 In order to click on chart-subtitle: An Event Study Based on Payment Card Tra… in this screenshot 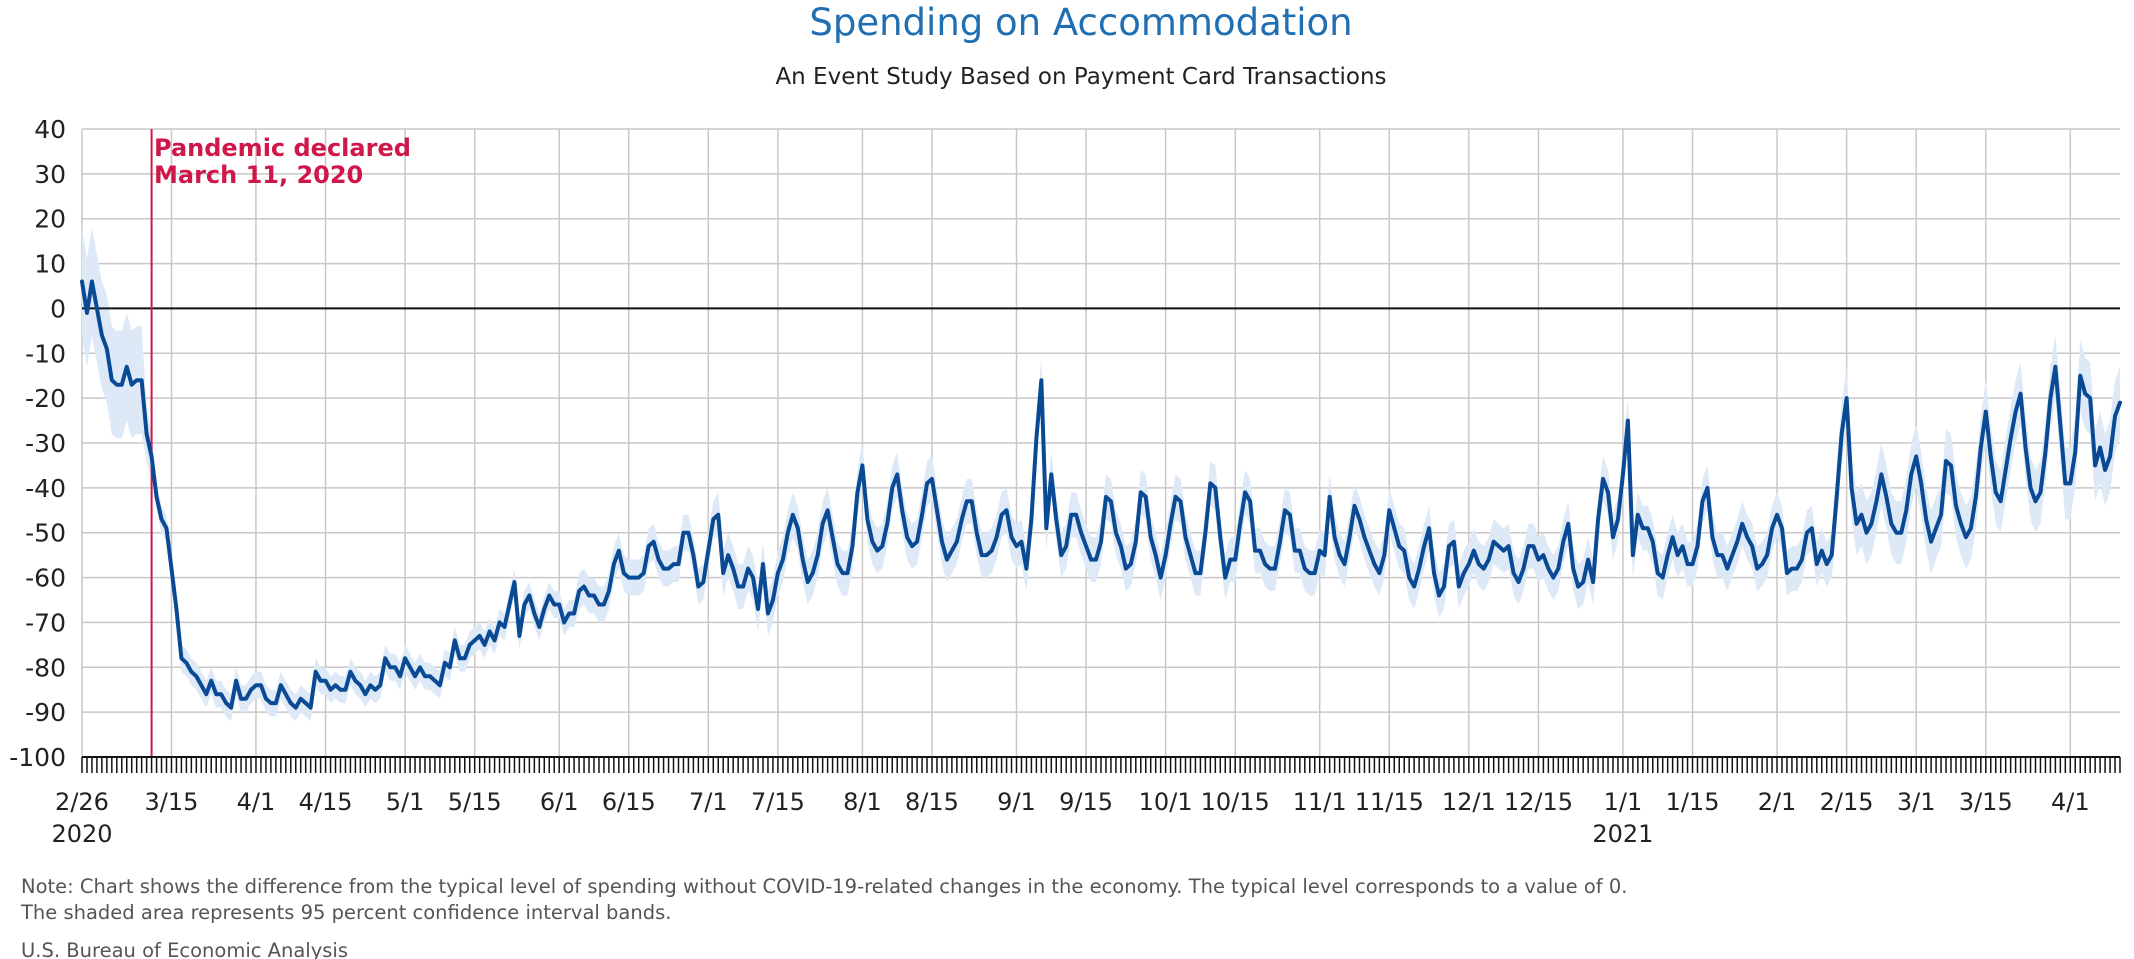, I will do `click(1080, 77)`.